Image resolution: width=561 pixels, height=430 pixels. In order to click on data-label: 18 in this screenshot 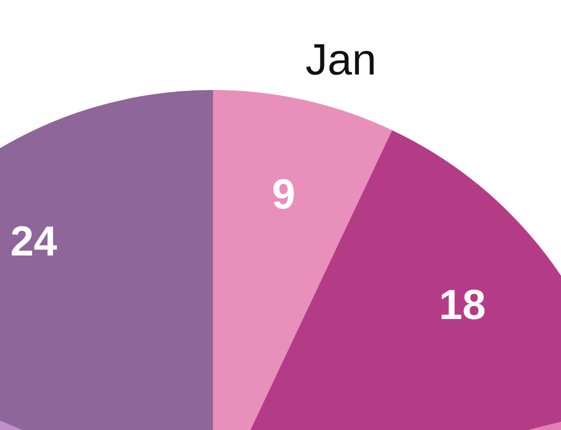, I will do `click(462, 304)`.